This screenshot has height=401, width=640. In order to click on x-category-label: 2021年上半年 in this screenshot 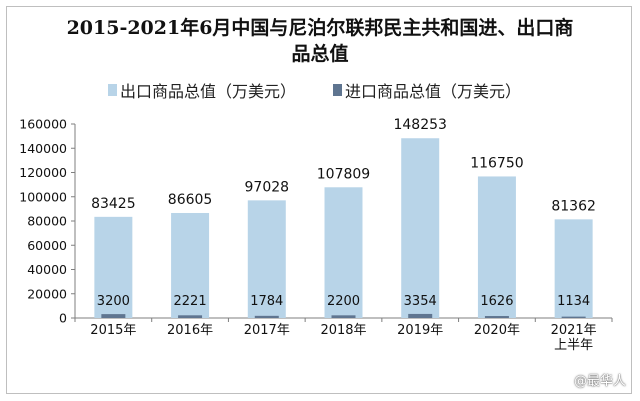, I will do `click(574, 338)`.